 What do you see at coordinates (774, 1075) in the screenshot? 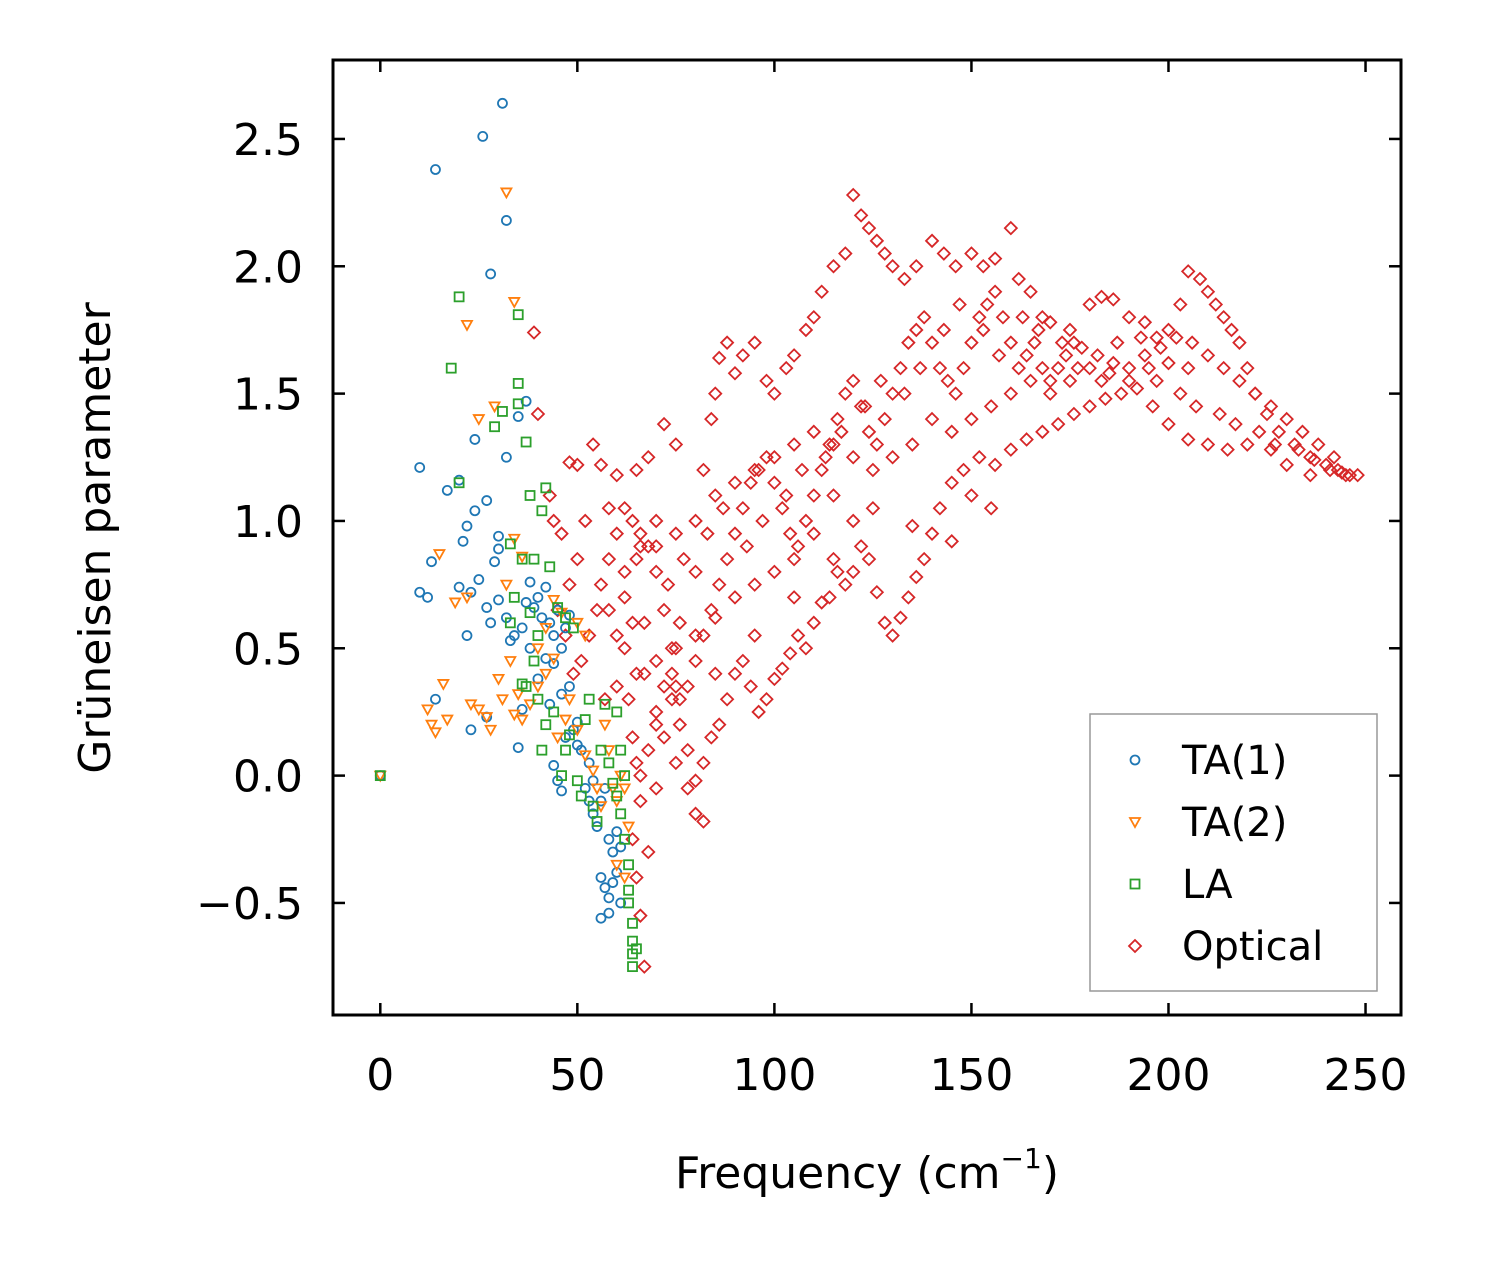
I see `x-tick-label: 100` at bounding box center [774, 1075].